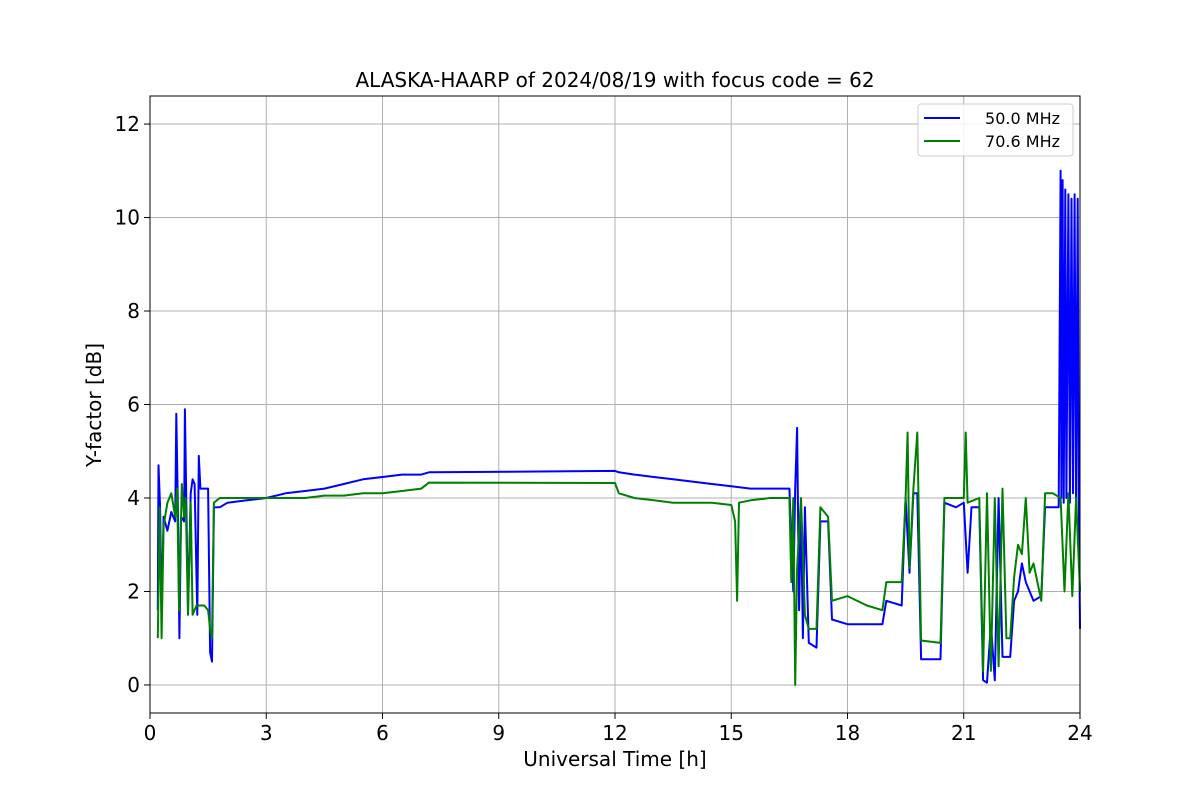 Image resolution: width=1200 pixels, height=800 pixels. What do you see at coordinates (150, 733) in the screenshot?
I see `x-tick-label: 0` at bounding box center [150, 733].